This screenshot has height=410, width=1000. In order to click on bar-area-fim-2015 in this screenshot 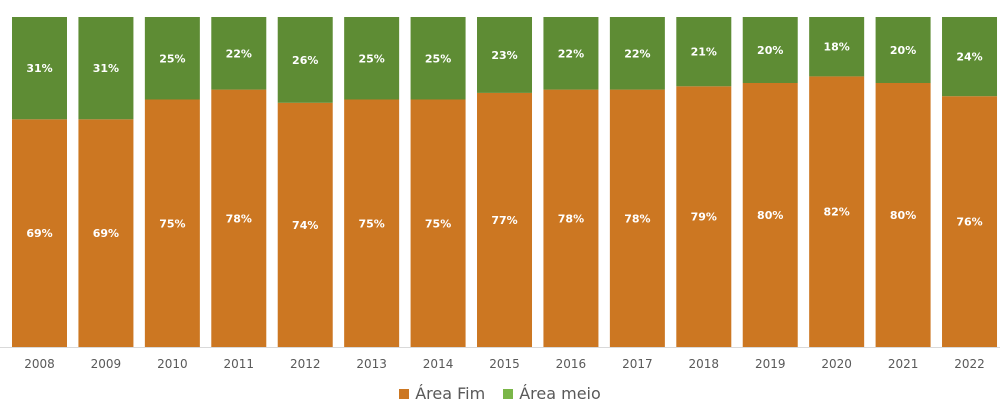, I will do `click(505, 220)`.